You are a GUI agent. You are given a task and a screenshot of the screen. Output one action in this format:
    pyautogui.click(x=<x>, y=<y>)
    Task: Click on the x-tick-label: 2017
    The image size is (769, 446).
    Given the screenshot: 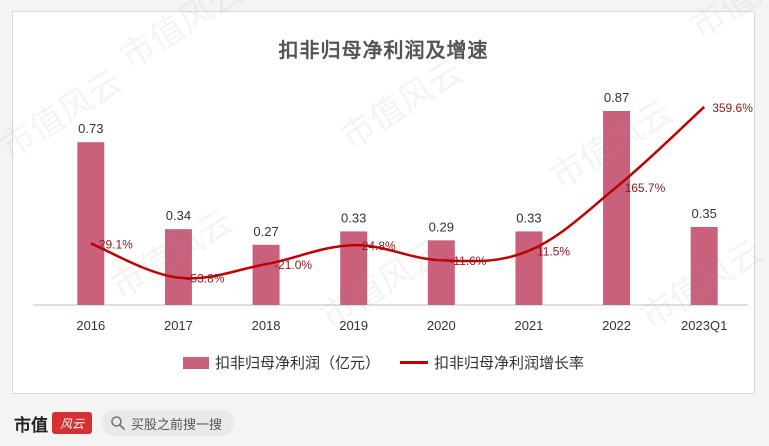 What is the action you would take?
    pyautogui.click(x=178, y=325)
    